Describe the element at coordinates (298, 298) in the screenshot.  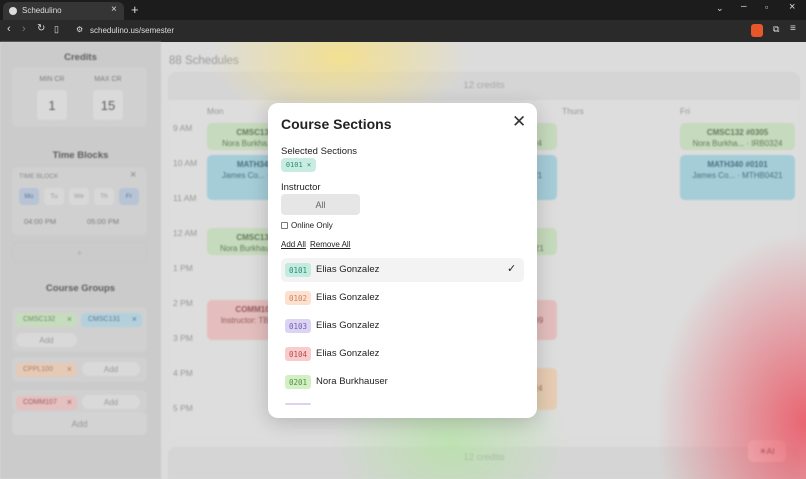
I see `section-code: 0102` at that location.